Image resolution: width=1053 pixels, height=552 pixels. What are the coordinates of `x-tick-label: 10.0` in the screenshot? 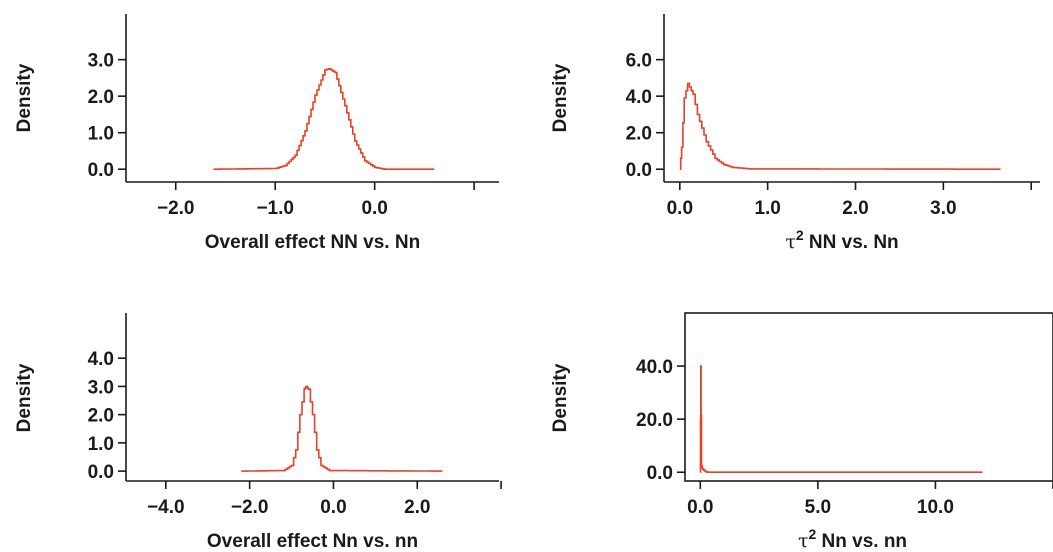 It's located at (935, 507).